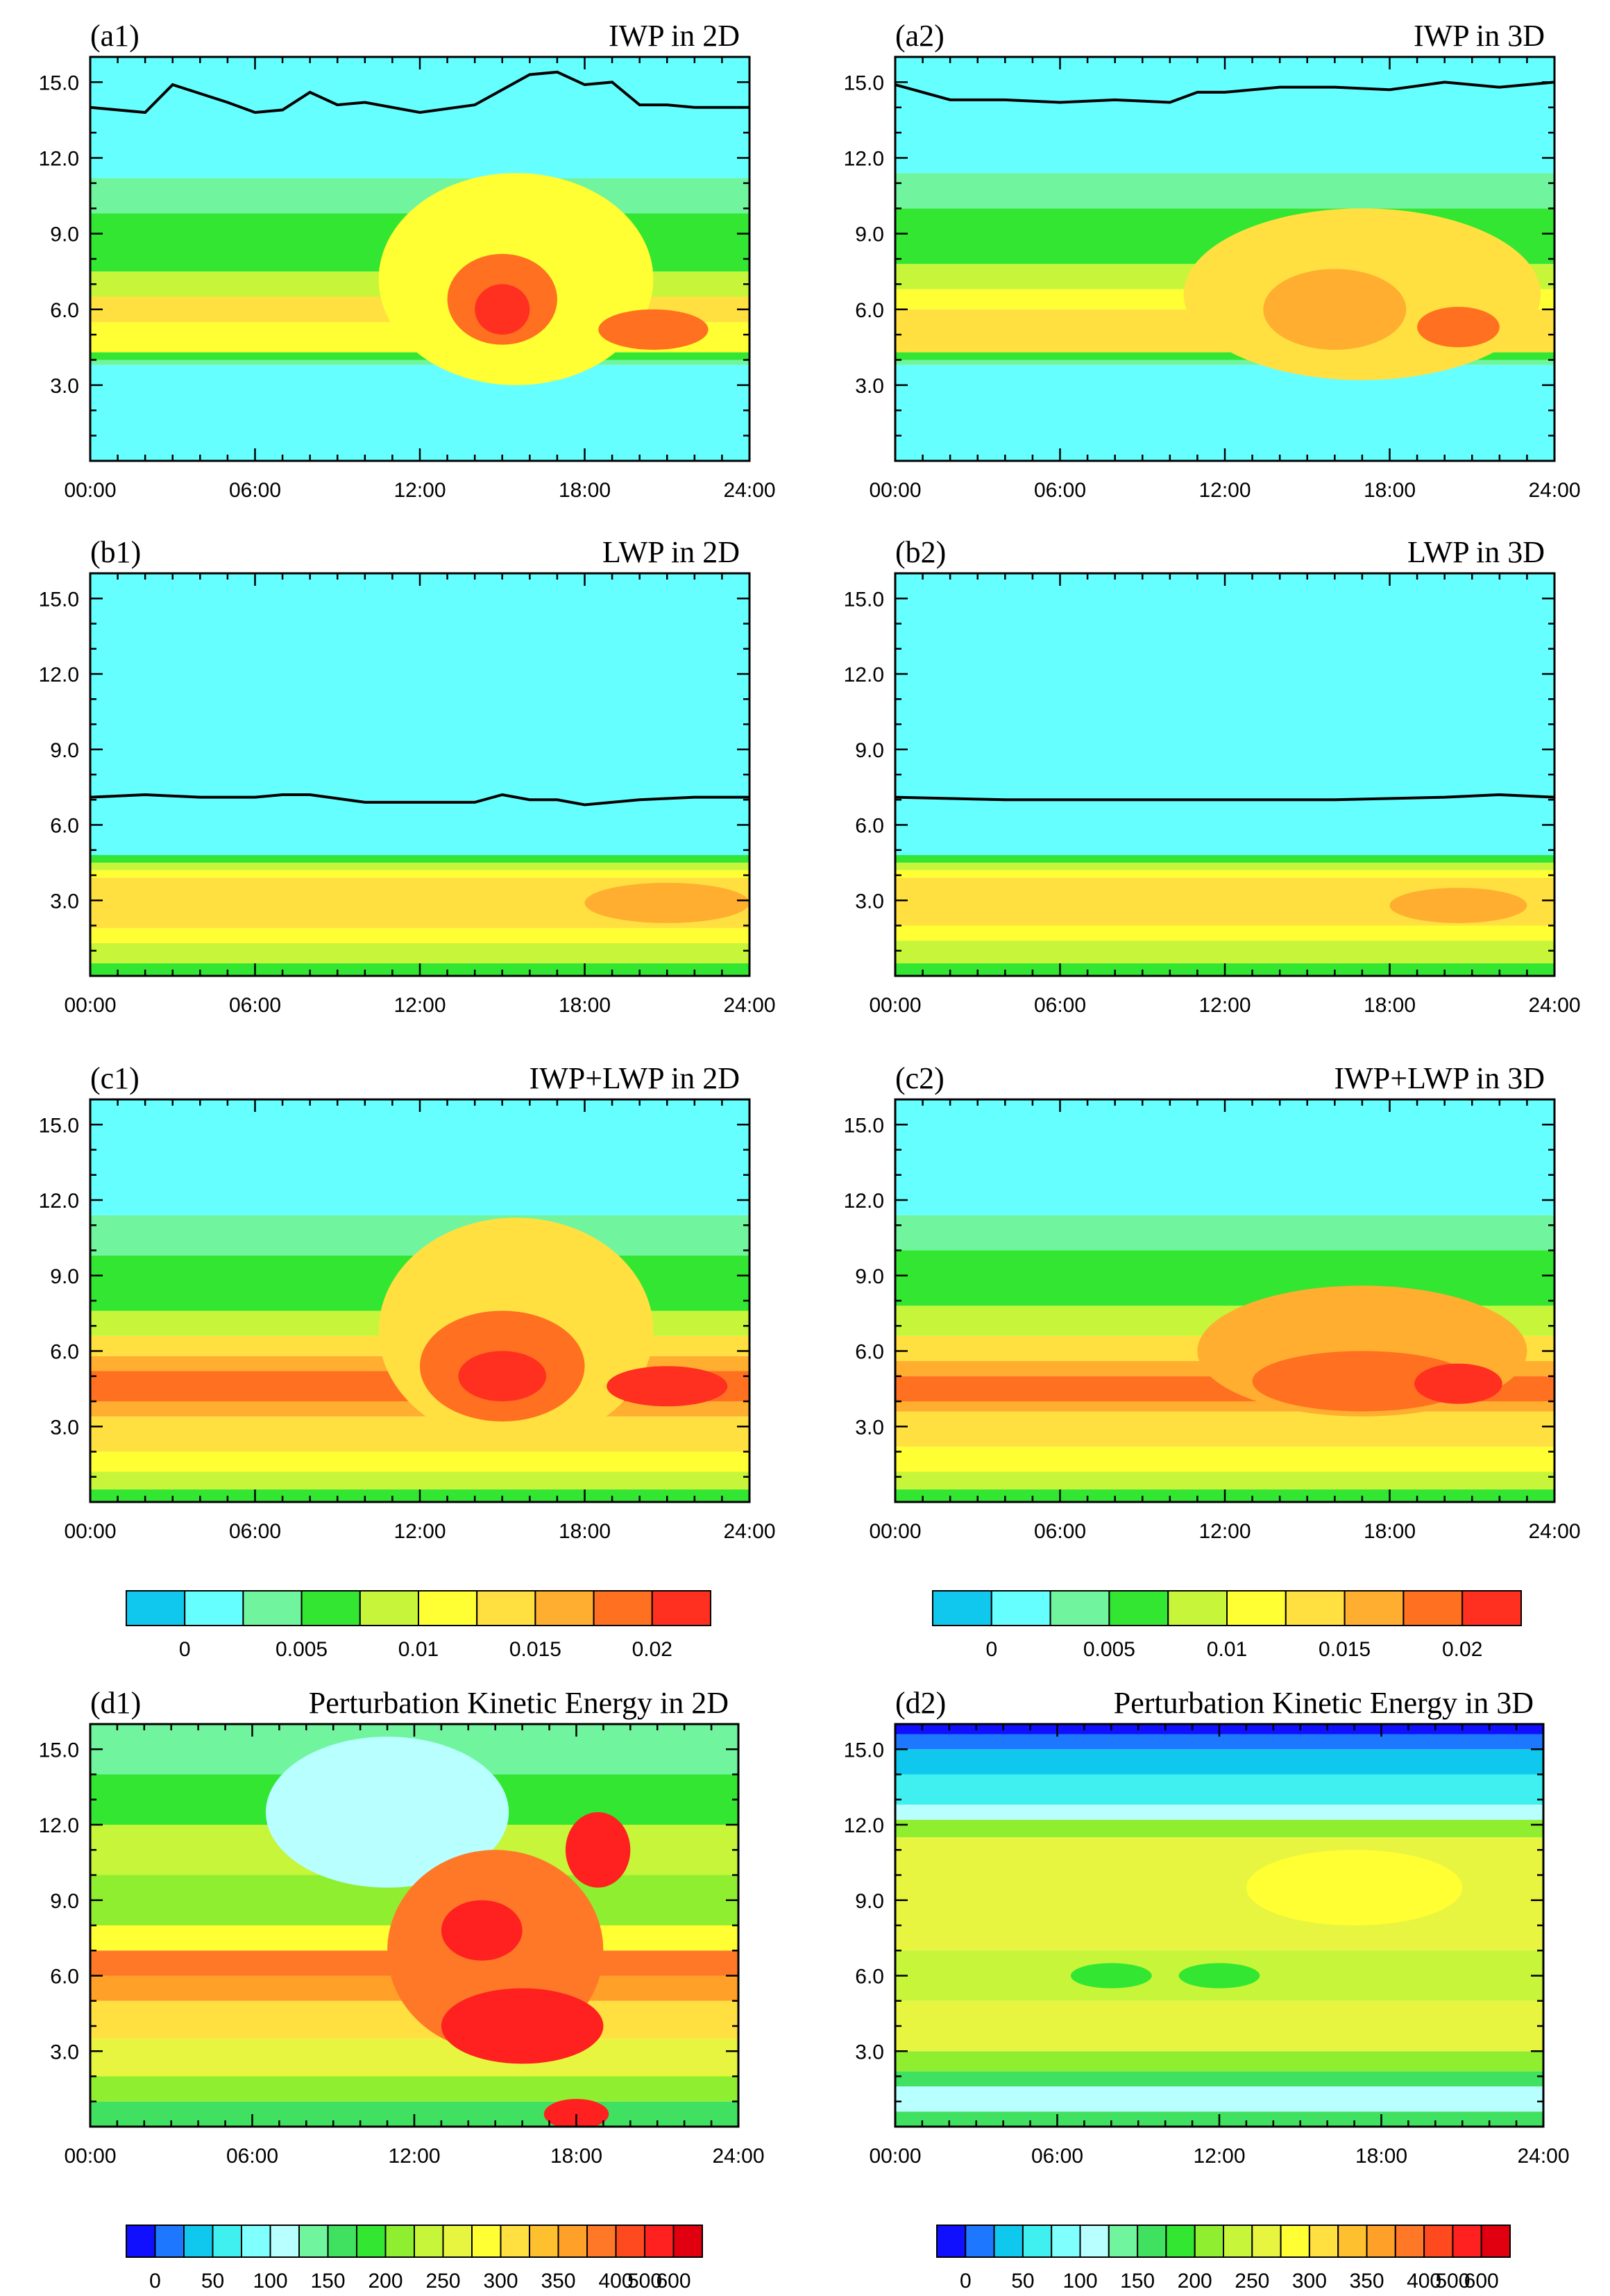 This screenshot has width=1610, height=2296. I want to click on panel-tag: (d2), so click(921, 1703).